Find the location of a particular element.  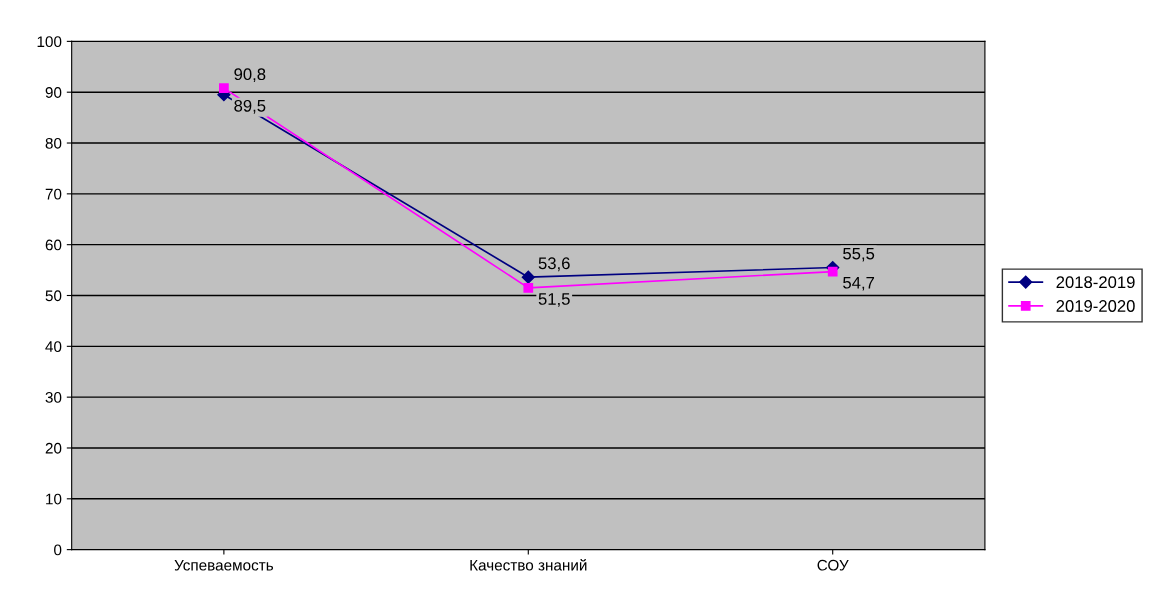

y-tick-label: 0 is located at coordinates (58, 550).